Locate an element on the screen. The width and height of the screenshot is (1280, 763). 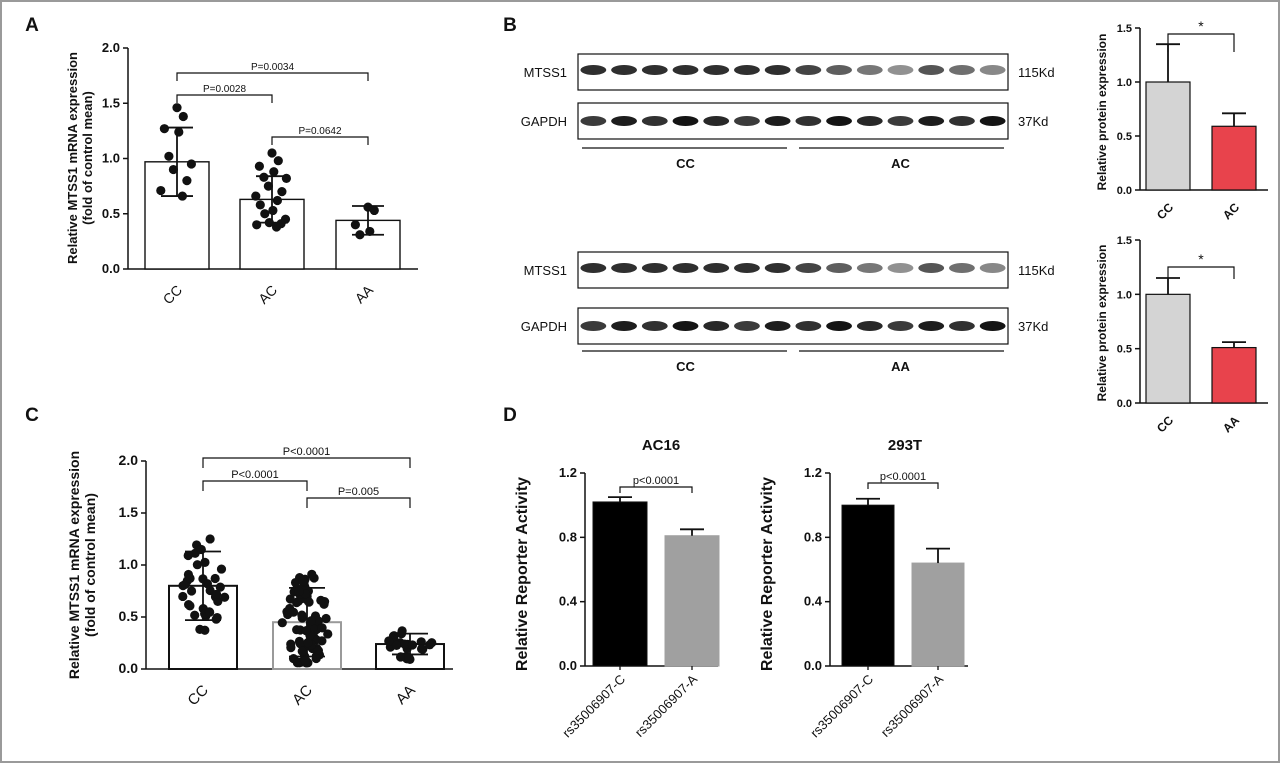
blot-row-label: GAPDH is located at coordinates (544, 121).